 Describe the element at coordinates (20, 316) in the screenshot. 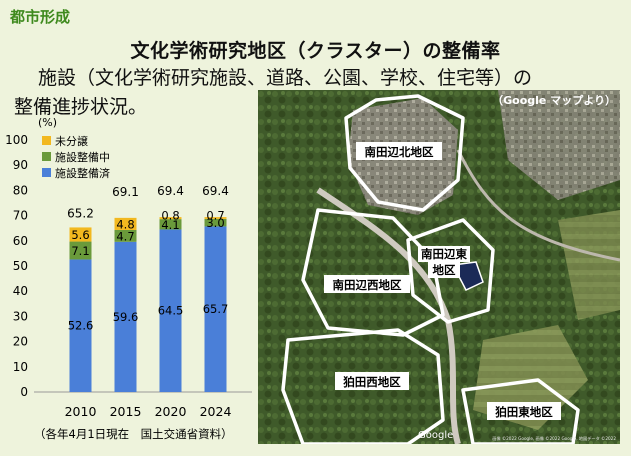

I see `y-tick-label: 30` at that location.